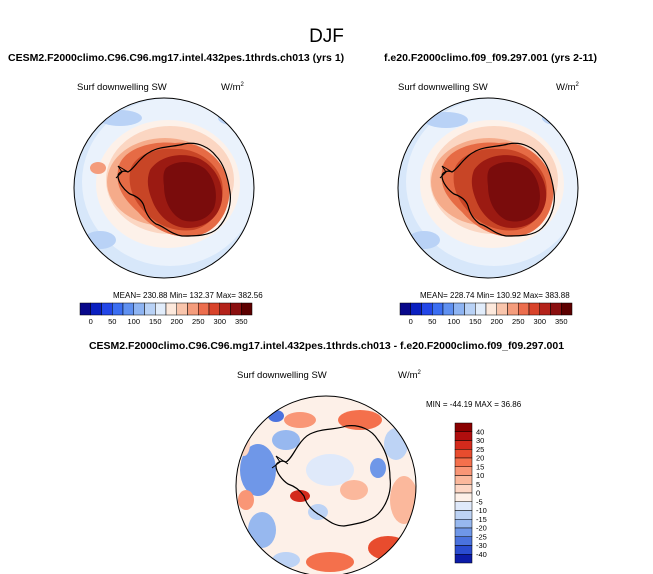 This screenshot has height=574, width=653. Describe the element at coordinates (480, 449) in the screenshot. I see `diff-colorbar-tick-label: 25` at that location.